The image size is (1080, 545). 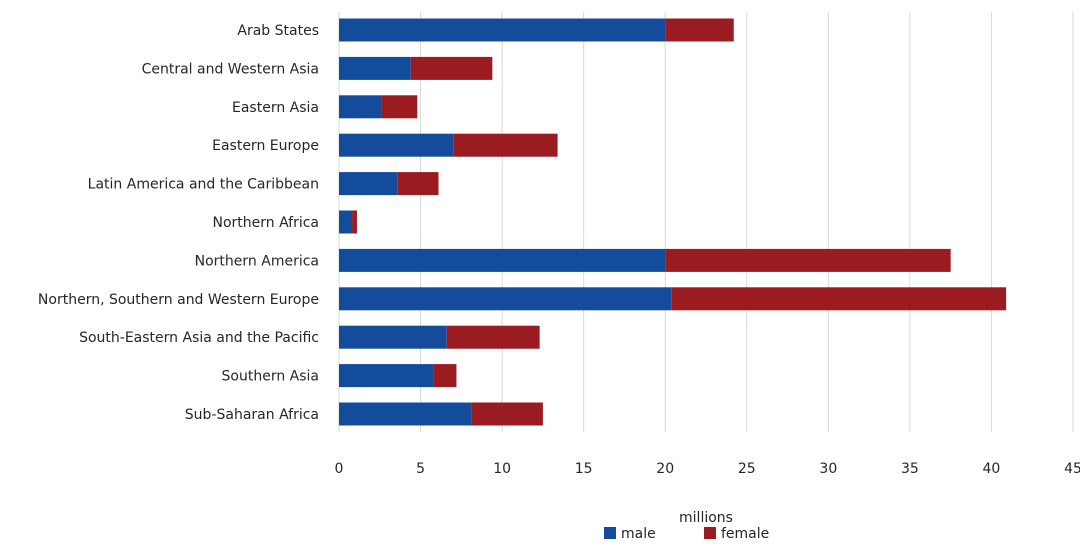 What do you see at coordinates (278, 31) in the screenshot?
I see `category-label: Arab States` at bounding box center [278, 31].